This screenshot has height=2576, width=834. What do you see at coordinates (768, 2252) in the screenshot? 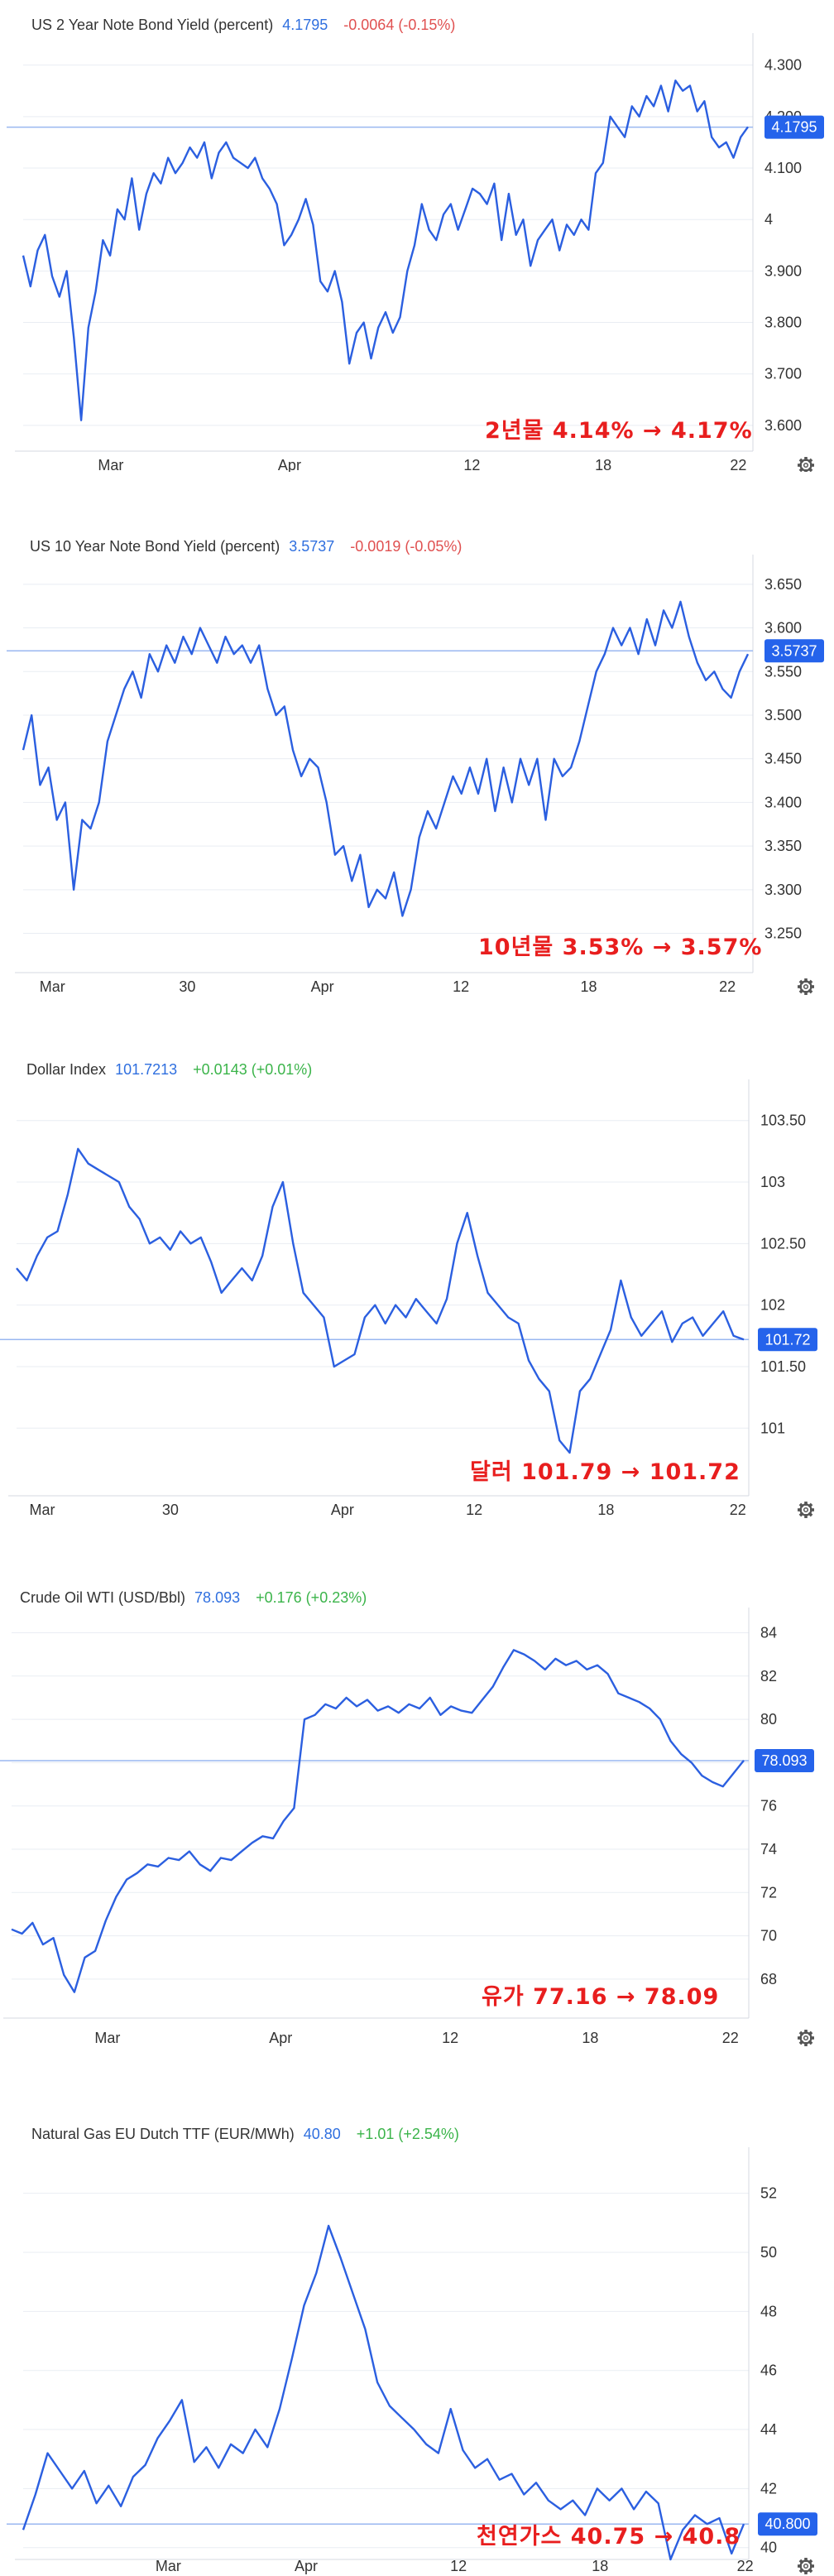
I see `y-tick-label: 50` at bounding box center [768, 2252].